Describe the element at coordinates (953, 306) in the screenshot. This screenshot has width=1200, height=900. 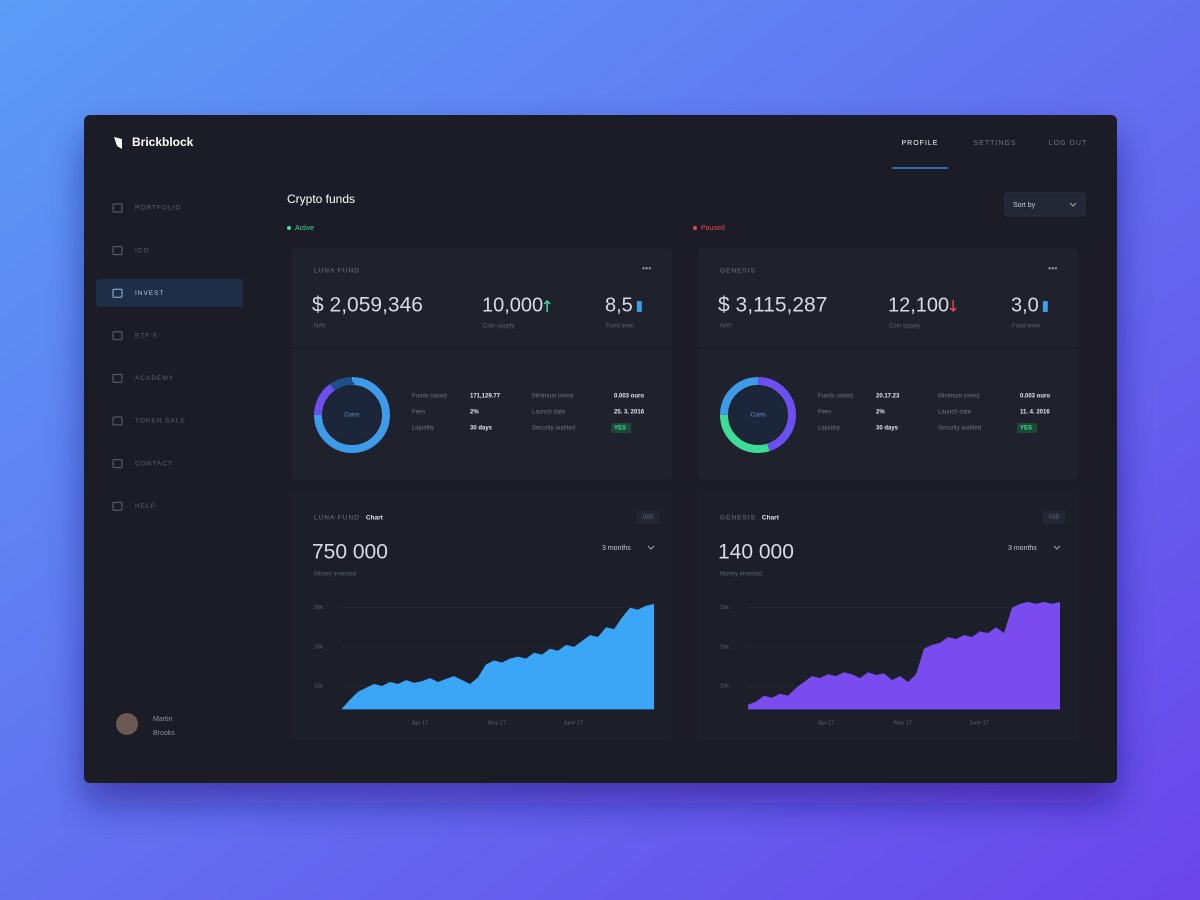
I see `arrow-down` at that location.